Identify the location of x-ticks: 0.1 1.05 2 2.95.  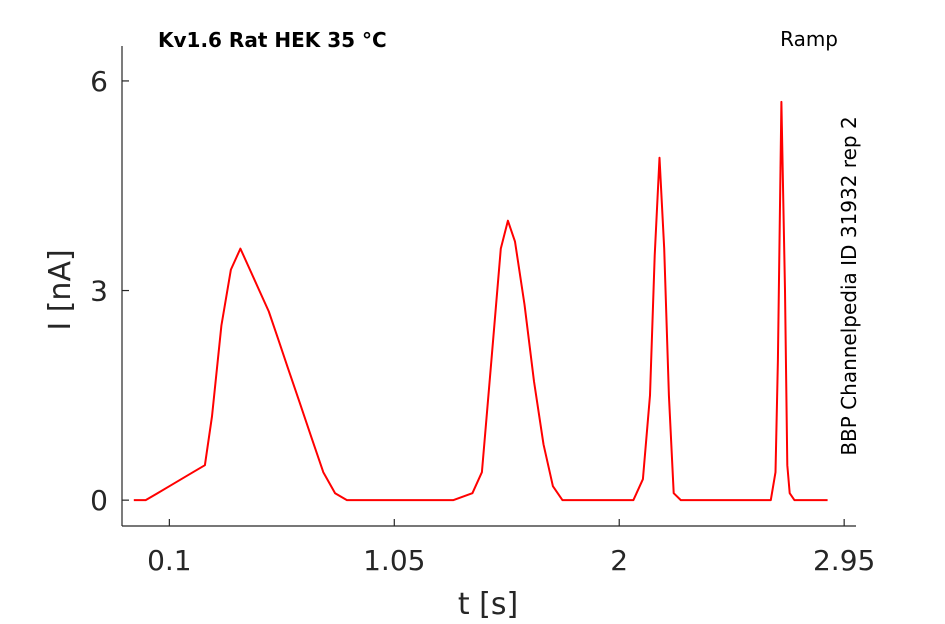
(511, 548).